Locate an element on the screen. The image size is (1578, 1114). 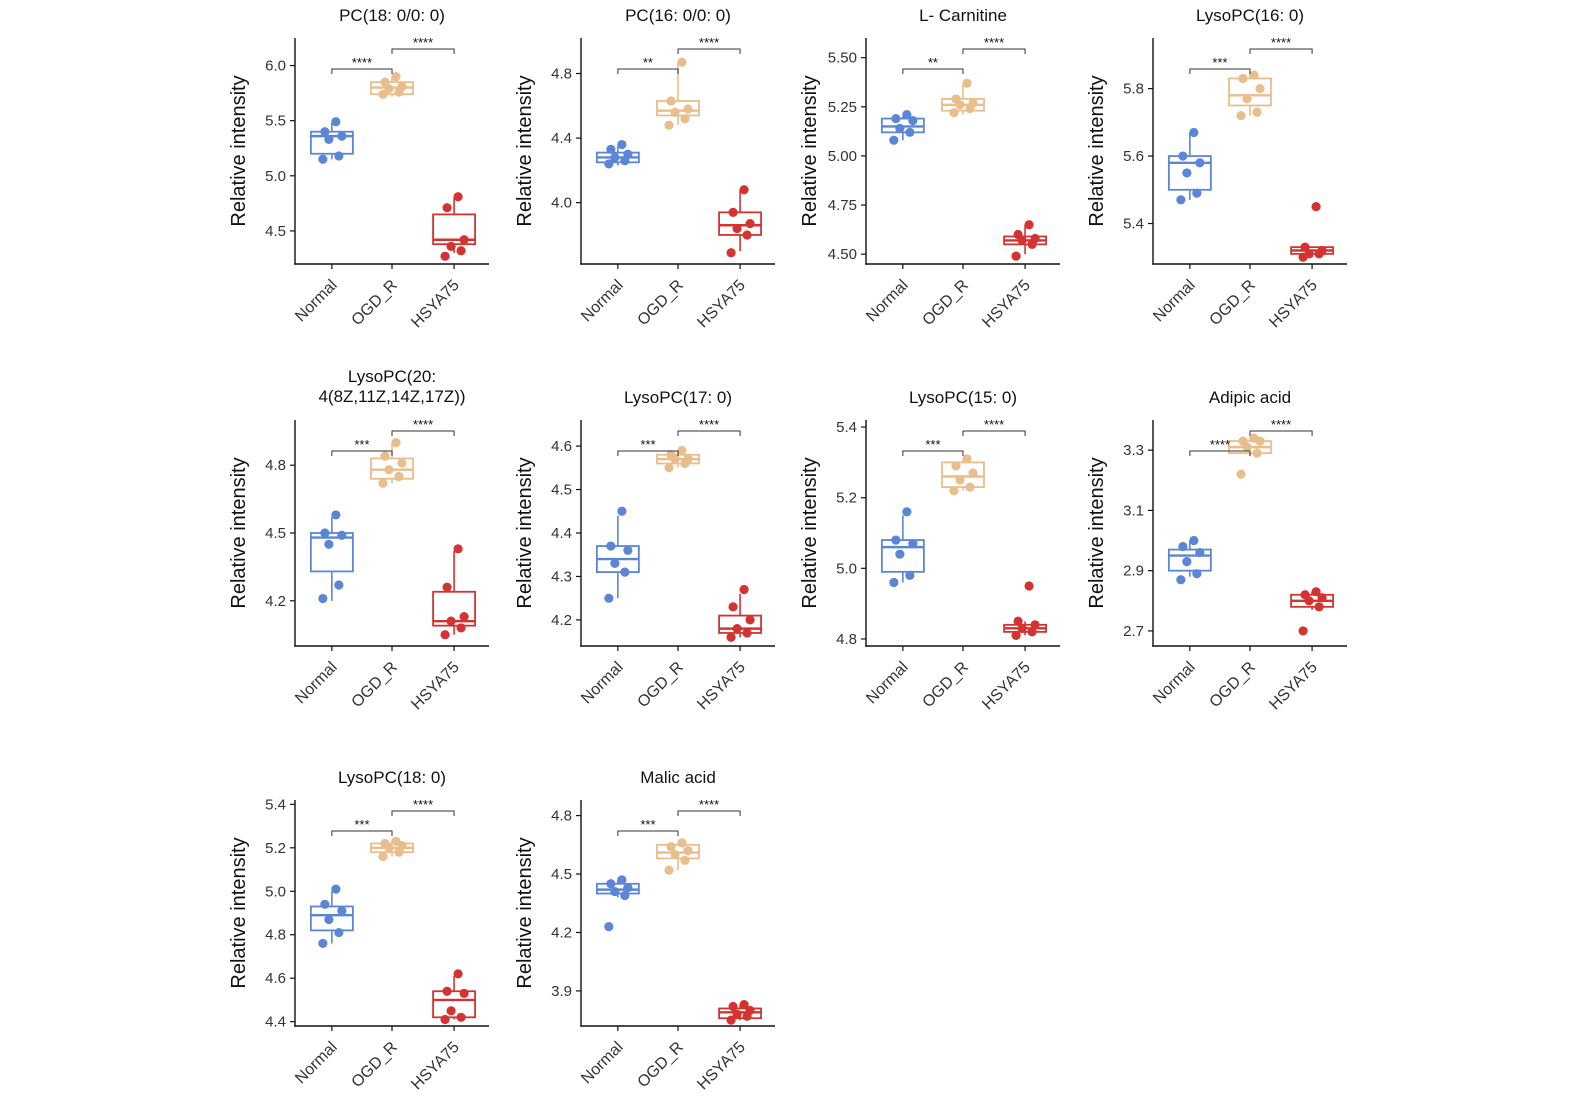
significance-label: *** is located at coordinates (361, 824).